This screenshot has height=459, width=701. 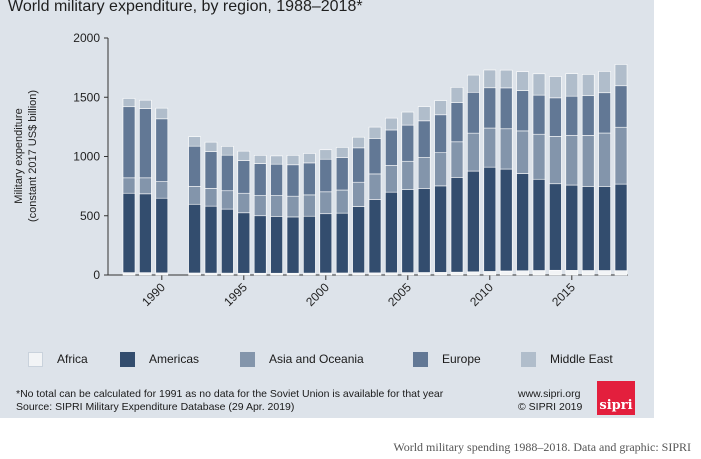 What do you see at coordinates (522, 152) in the screenshot?
I see `bar-asia-and-oceania-2012` at bounding box center [522, 152].